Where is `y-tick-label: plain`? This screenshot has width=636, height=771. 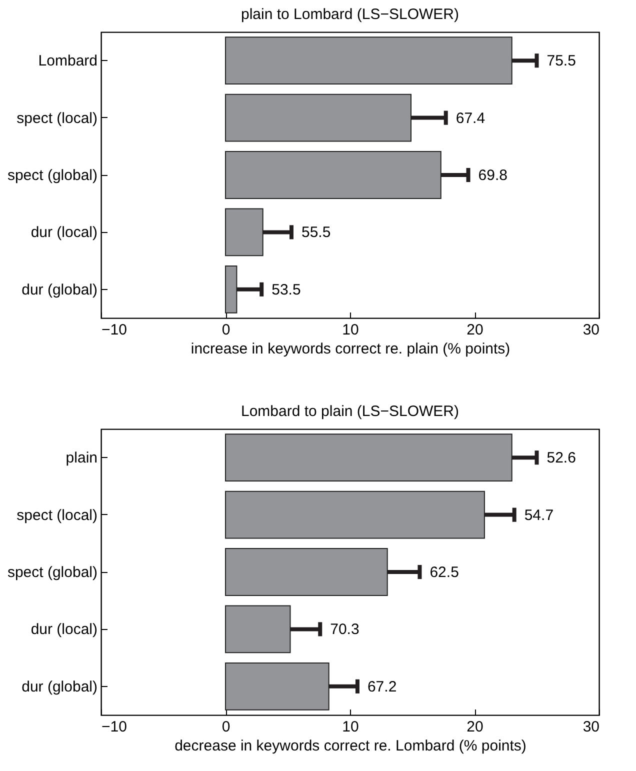
y-tick-label: plain is located at coordinates (82, 458).